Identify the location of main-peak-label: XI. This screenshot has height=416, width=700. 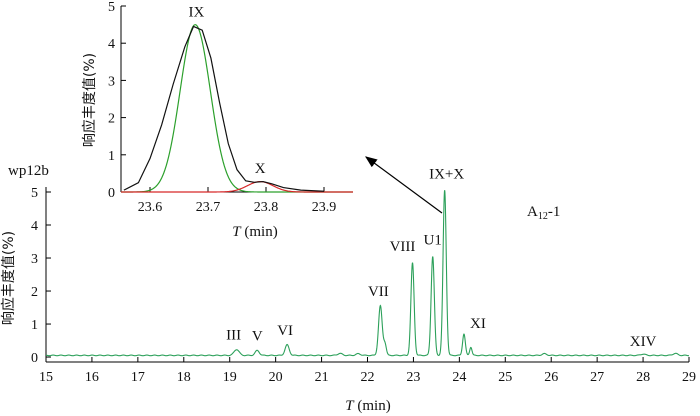
(478, 324).